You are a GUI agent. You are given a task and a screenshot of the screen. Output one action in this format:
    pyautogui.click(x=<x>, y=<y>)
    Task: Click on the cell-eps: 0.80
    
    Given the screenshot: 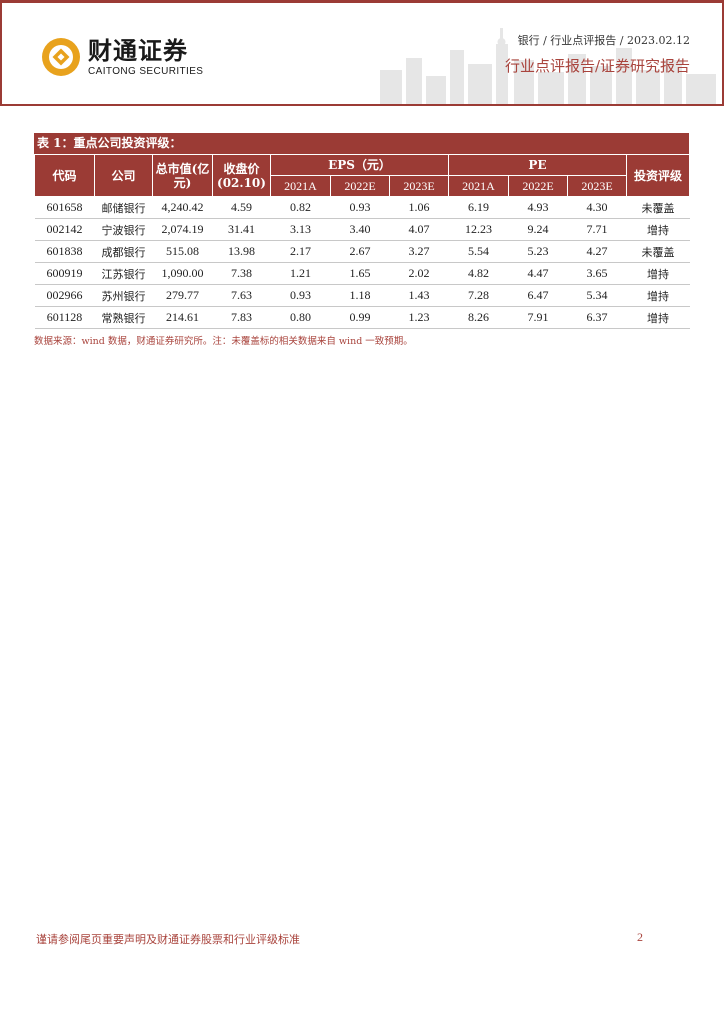 What is the action you would take?
    pyautogui.click(x=300, y=317)
    